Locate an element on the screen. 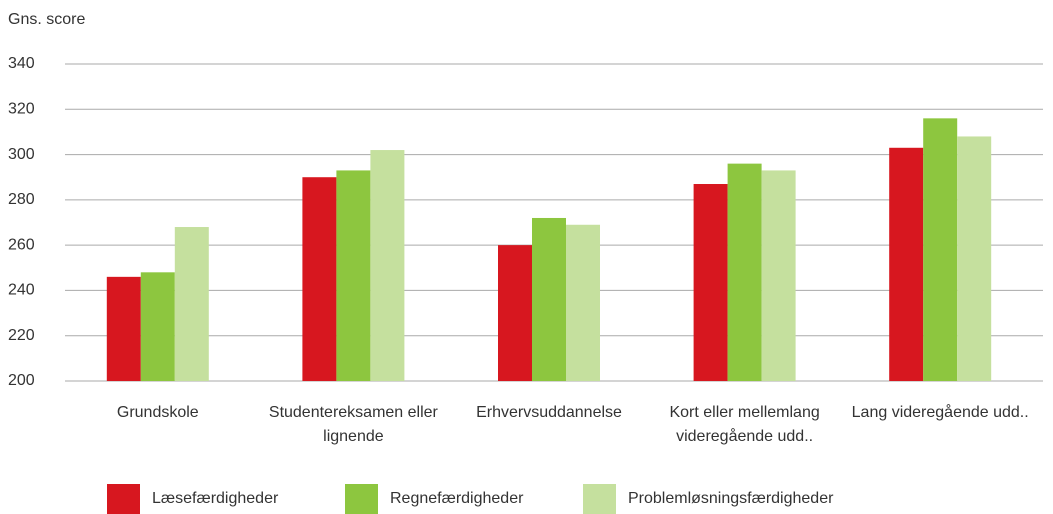 The width and height of the screenshot is (1053, 514). legend-label: Regnefærdigheder is located at coordinates (457, 498).